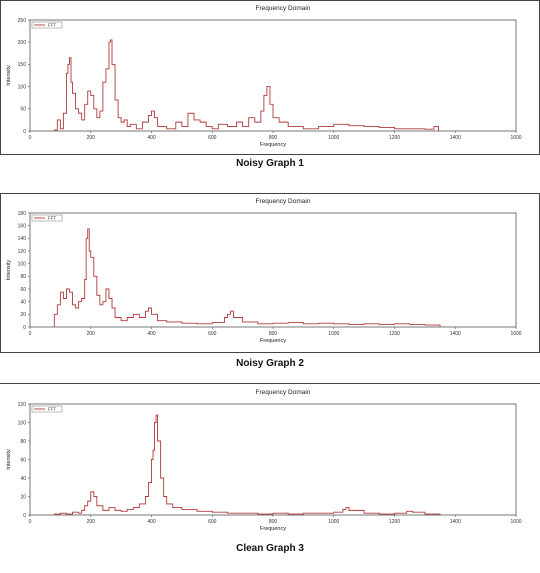  What do you see at coordinates (22, 43) in the screenshot?
I see `y-tick-label: 200` at bounding box center [22, 43].